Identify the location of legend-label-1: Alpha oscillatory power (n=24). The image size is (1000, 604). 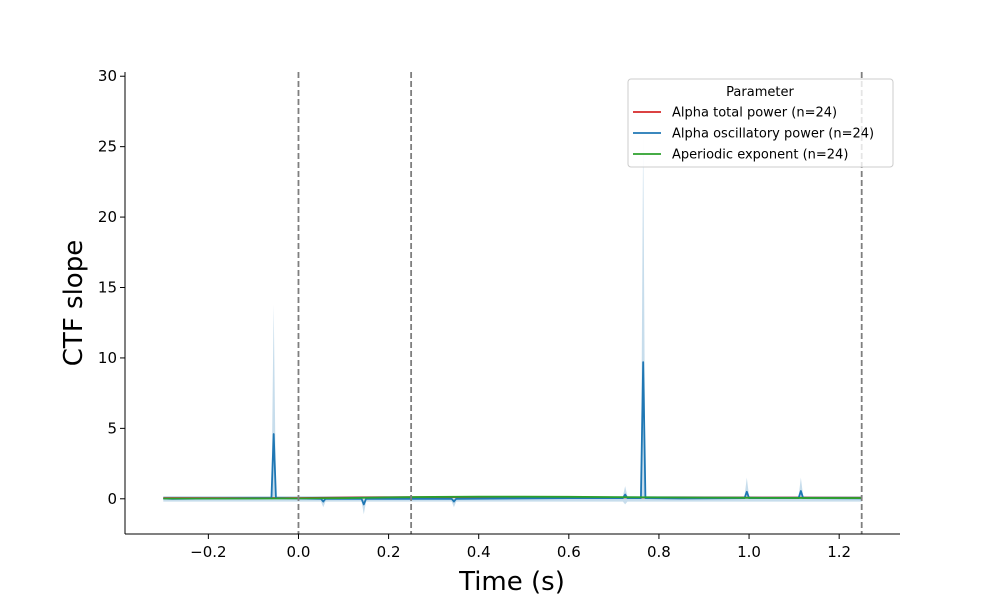
(773, 134).